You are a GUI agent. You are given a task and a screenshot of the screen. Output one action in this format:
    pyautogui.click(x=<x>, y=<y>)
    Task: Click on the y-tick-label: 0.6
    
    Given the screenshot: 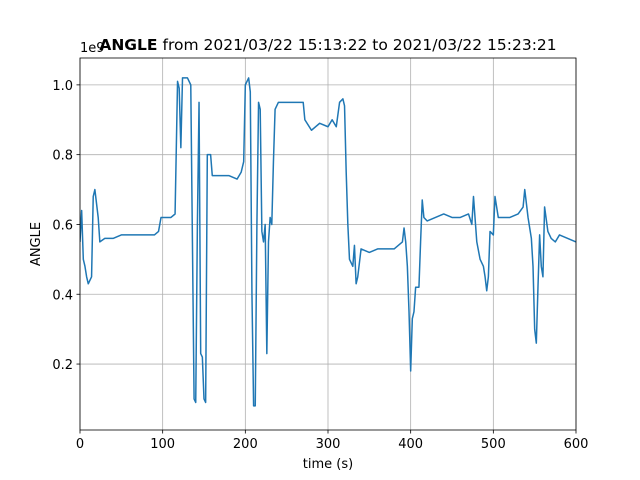 What is the action you would take?
    pyautogui.click(x=62, y=225)
    